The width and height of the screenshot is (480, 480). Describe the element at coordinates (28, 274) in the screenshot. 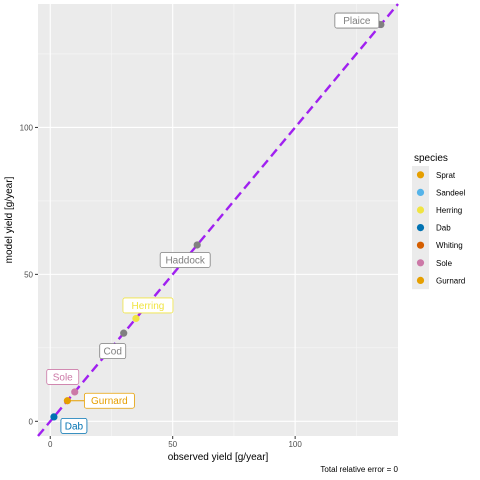

I see `y-tick-label: 50` at that location.